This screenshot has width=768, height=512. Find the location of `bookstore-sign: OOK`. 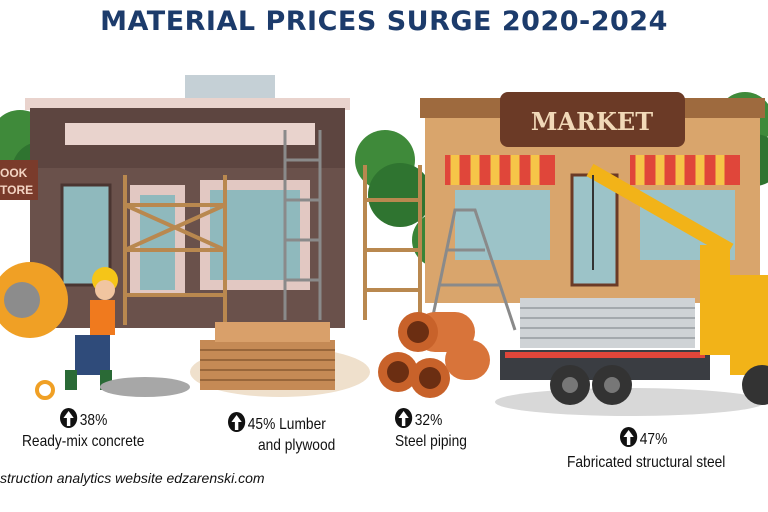

bookstore-sign: OOK is located at coordinates (14, 173).